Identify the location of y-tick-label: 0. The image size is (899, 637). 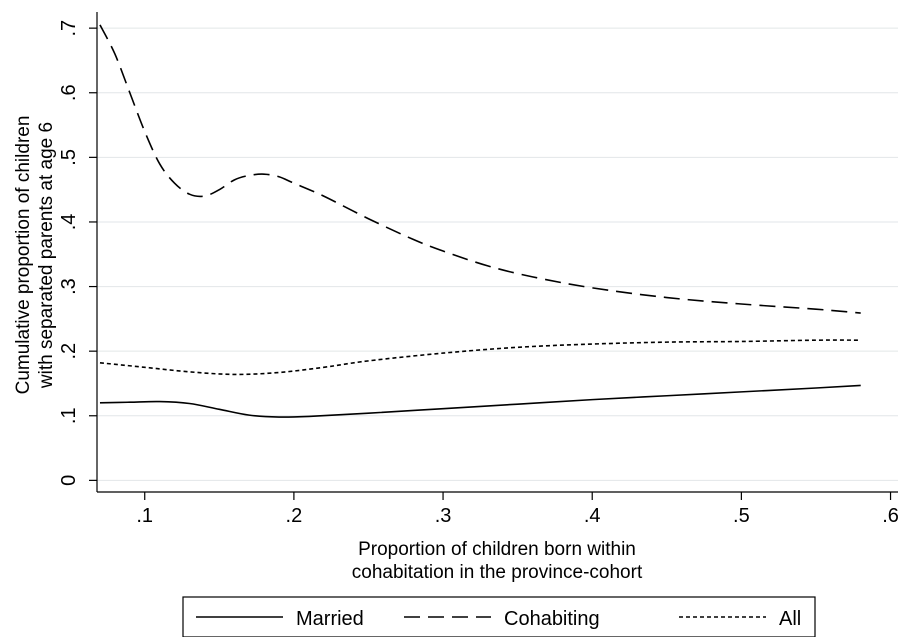
(69, 480).